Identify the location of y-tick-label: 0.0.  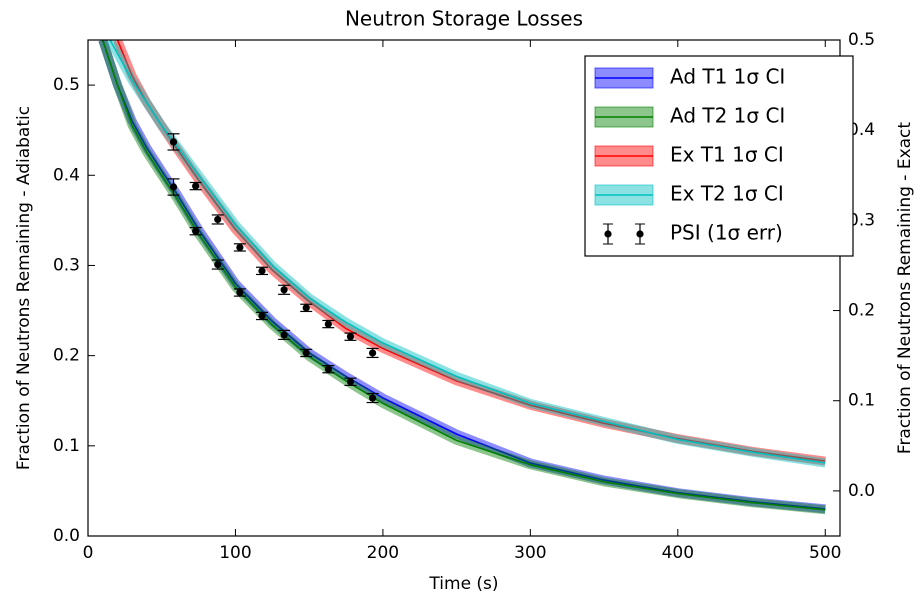
(66, 536).